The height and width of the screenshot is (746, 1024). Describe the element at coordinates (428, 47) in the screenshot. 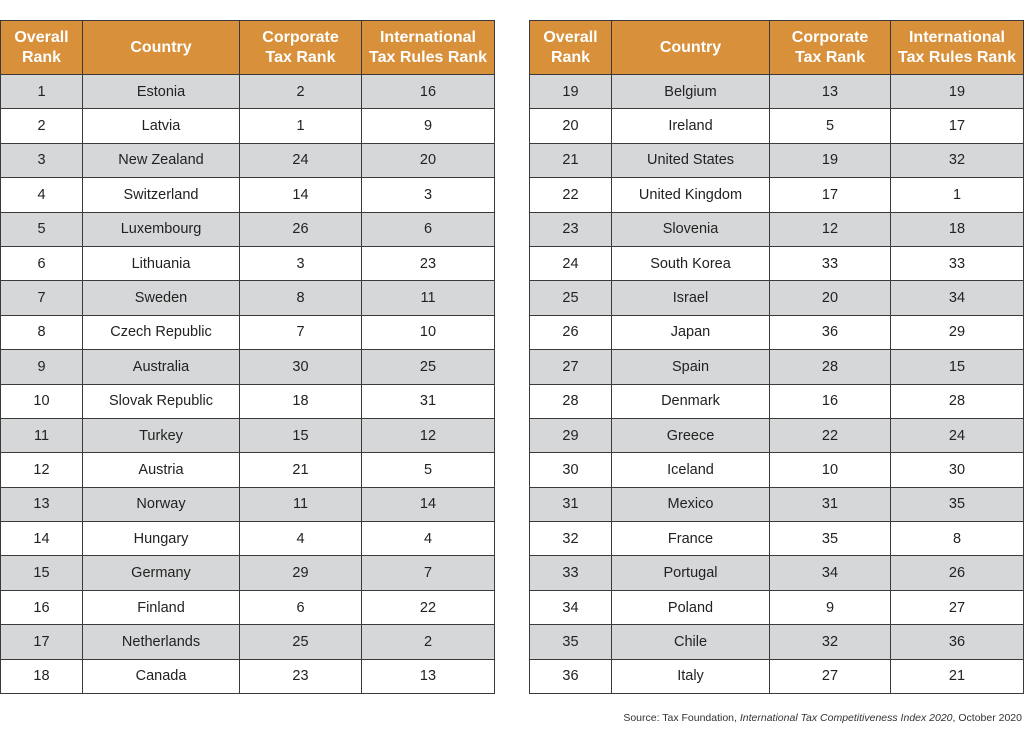

I see `column-header: International Tax Rules Rank` at that location.